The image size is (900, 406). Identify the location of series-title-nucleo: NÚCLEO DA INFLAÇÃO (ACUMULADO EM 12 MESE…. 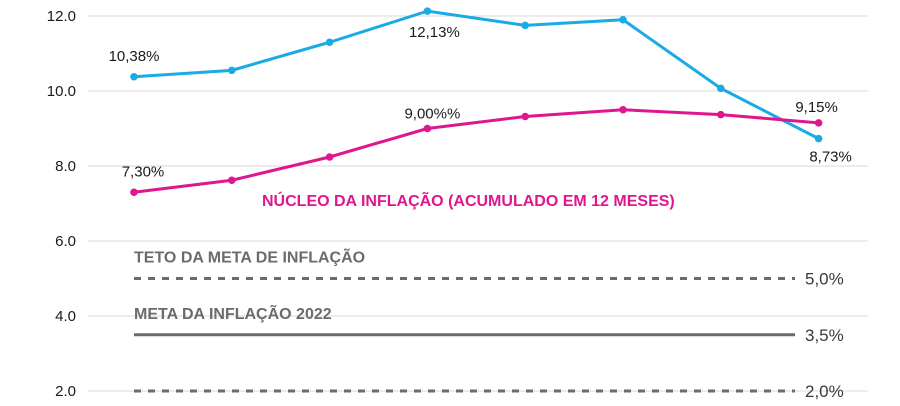
(468, 200).